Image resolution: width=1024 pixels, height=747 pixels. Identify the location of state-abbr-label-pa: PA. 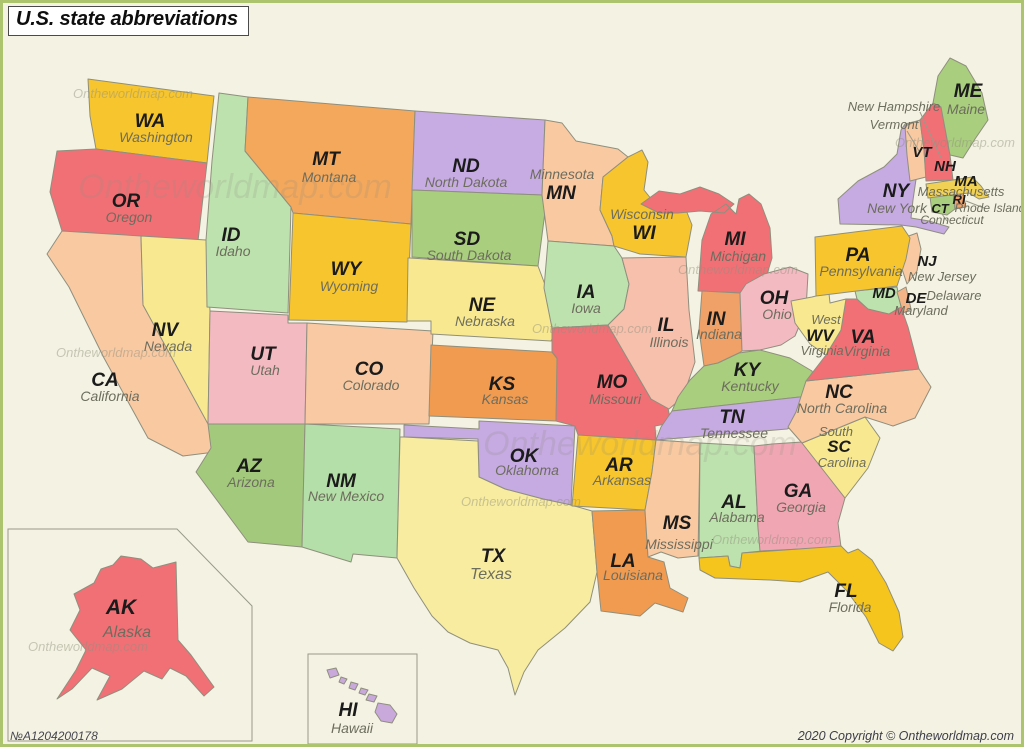
(858, 255).